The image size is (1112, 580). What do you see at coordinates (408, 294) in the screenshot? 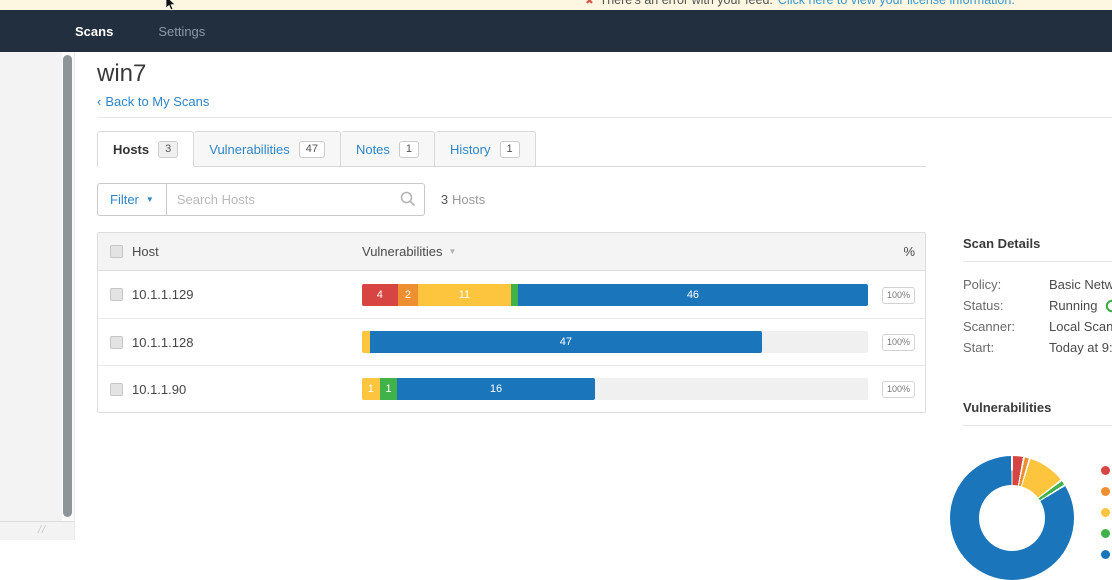
I see `severity-segment-high: 2` at bounding box center [408, 294].